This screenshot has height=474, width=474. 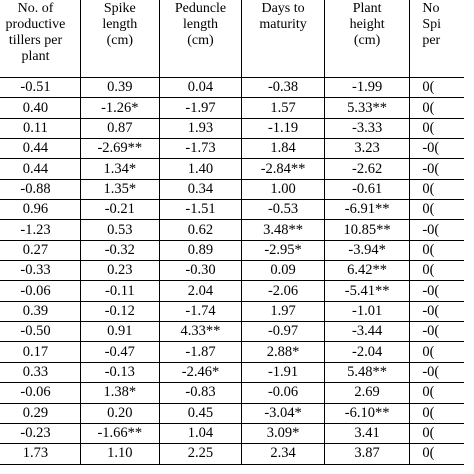 I want to click on table-cell: 5.48**, so click(x=366, y=373).